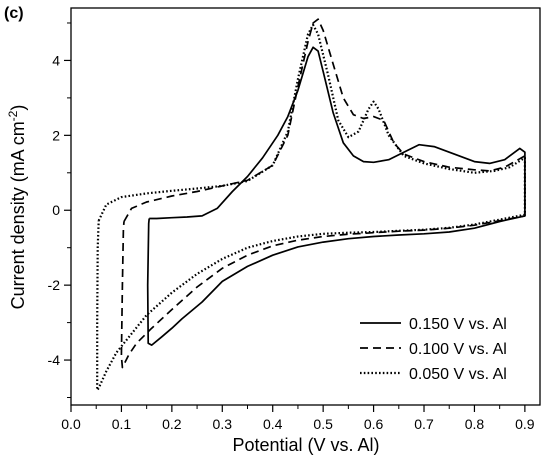  What do you see at coordinates (54, 360) in the screenshot?
I see `y-tick-label: -4` at bounding box center [54, 360].